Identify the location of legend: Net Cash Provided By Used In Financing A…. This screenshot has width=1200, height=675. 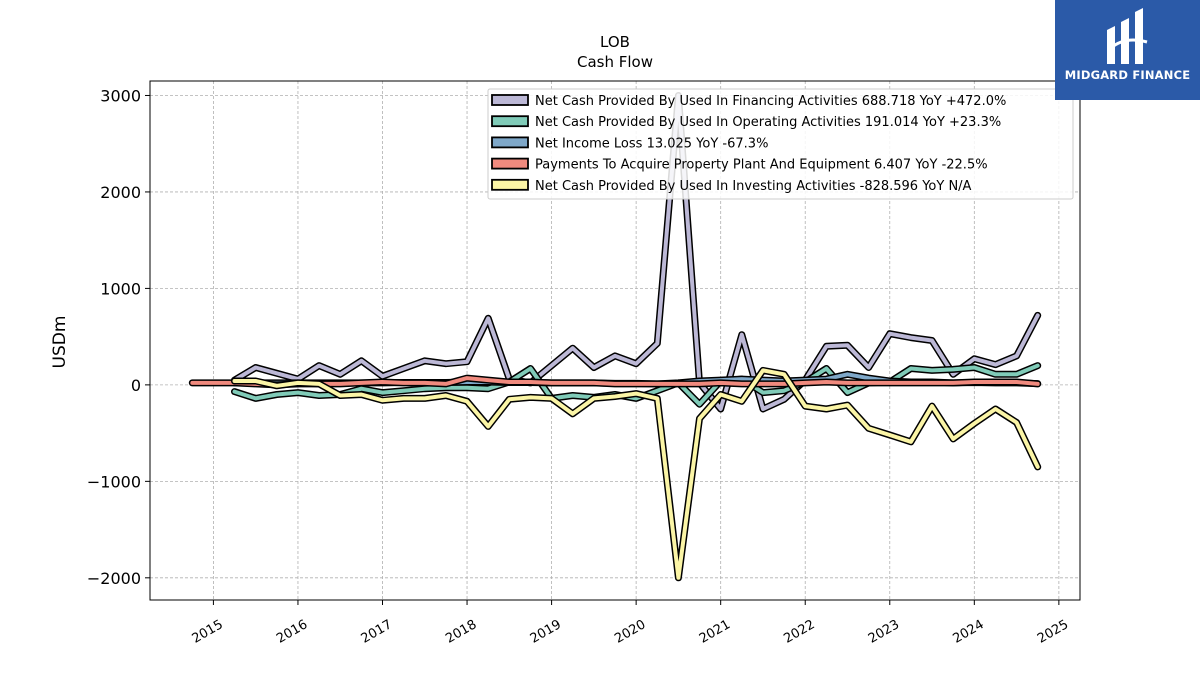
(780, 144).